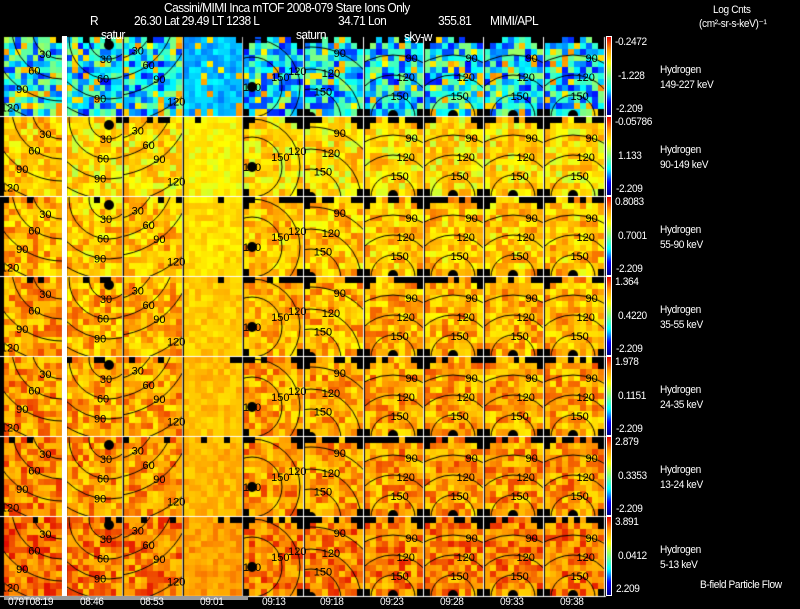 The image size is (800, 609). Describe the element at coordinates (741, 585) in the screenshot. I see `legend-note: B-field Particle Flow` at that location.